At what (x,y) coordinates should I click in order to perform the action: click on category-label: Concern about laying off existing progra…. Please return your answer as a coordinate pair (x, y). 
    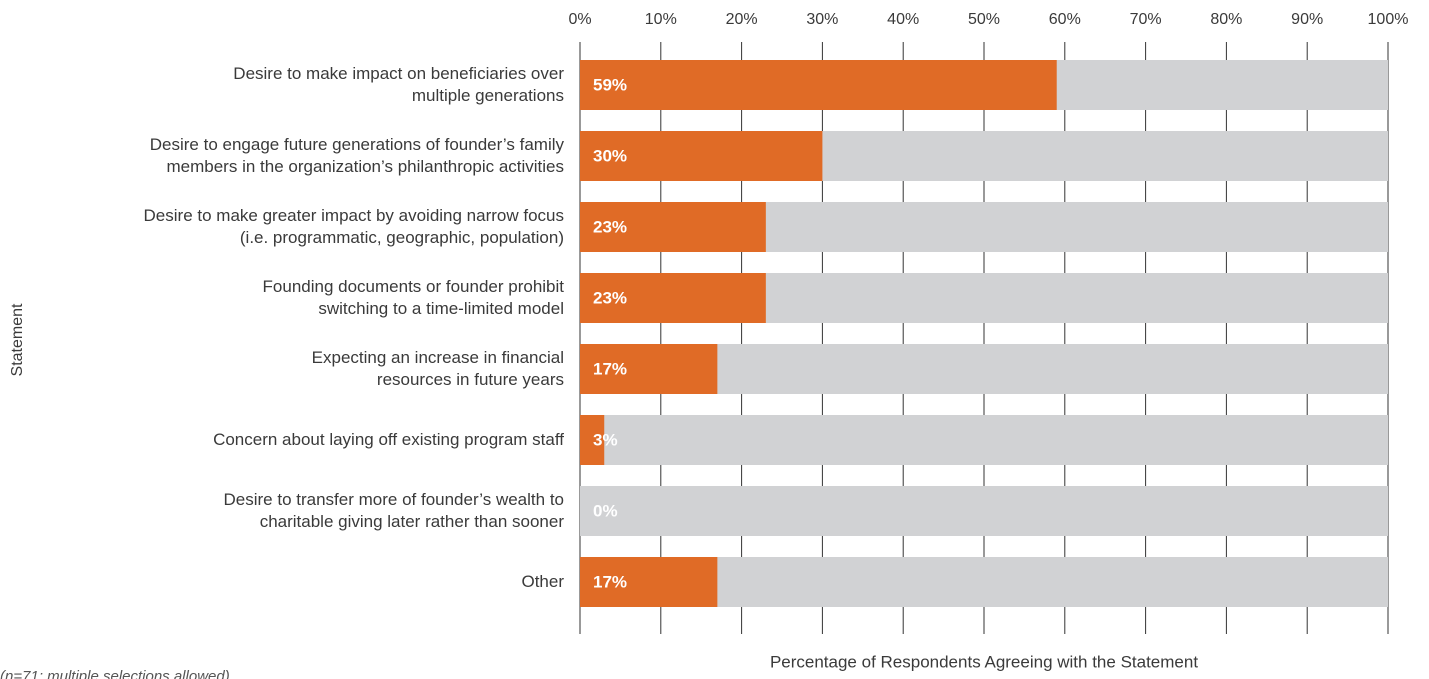
    Looking at the image, I should click on (388, 439).